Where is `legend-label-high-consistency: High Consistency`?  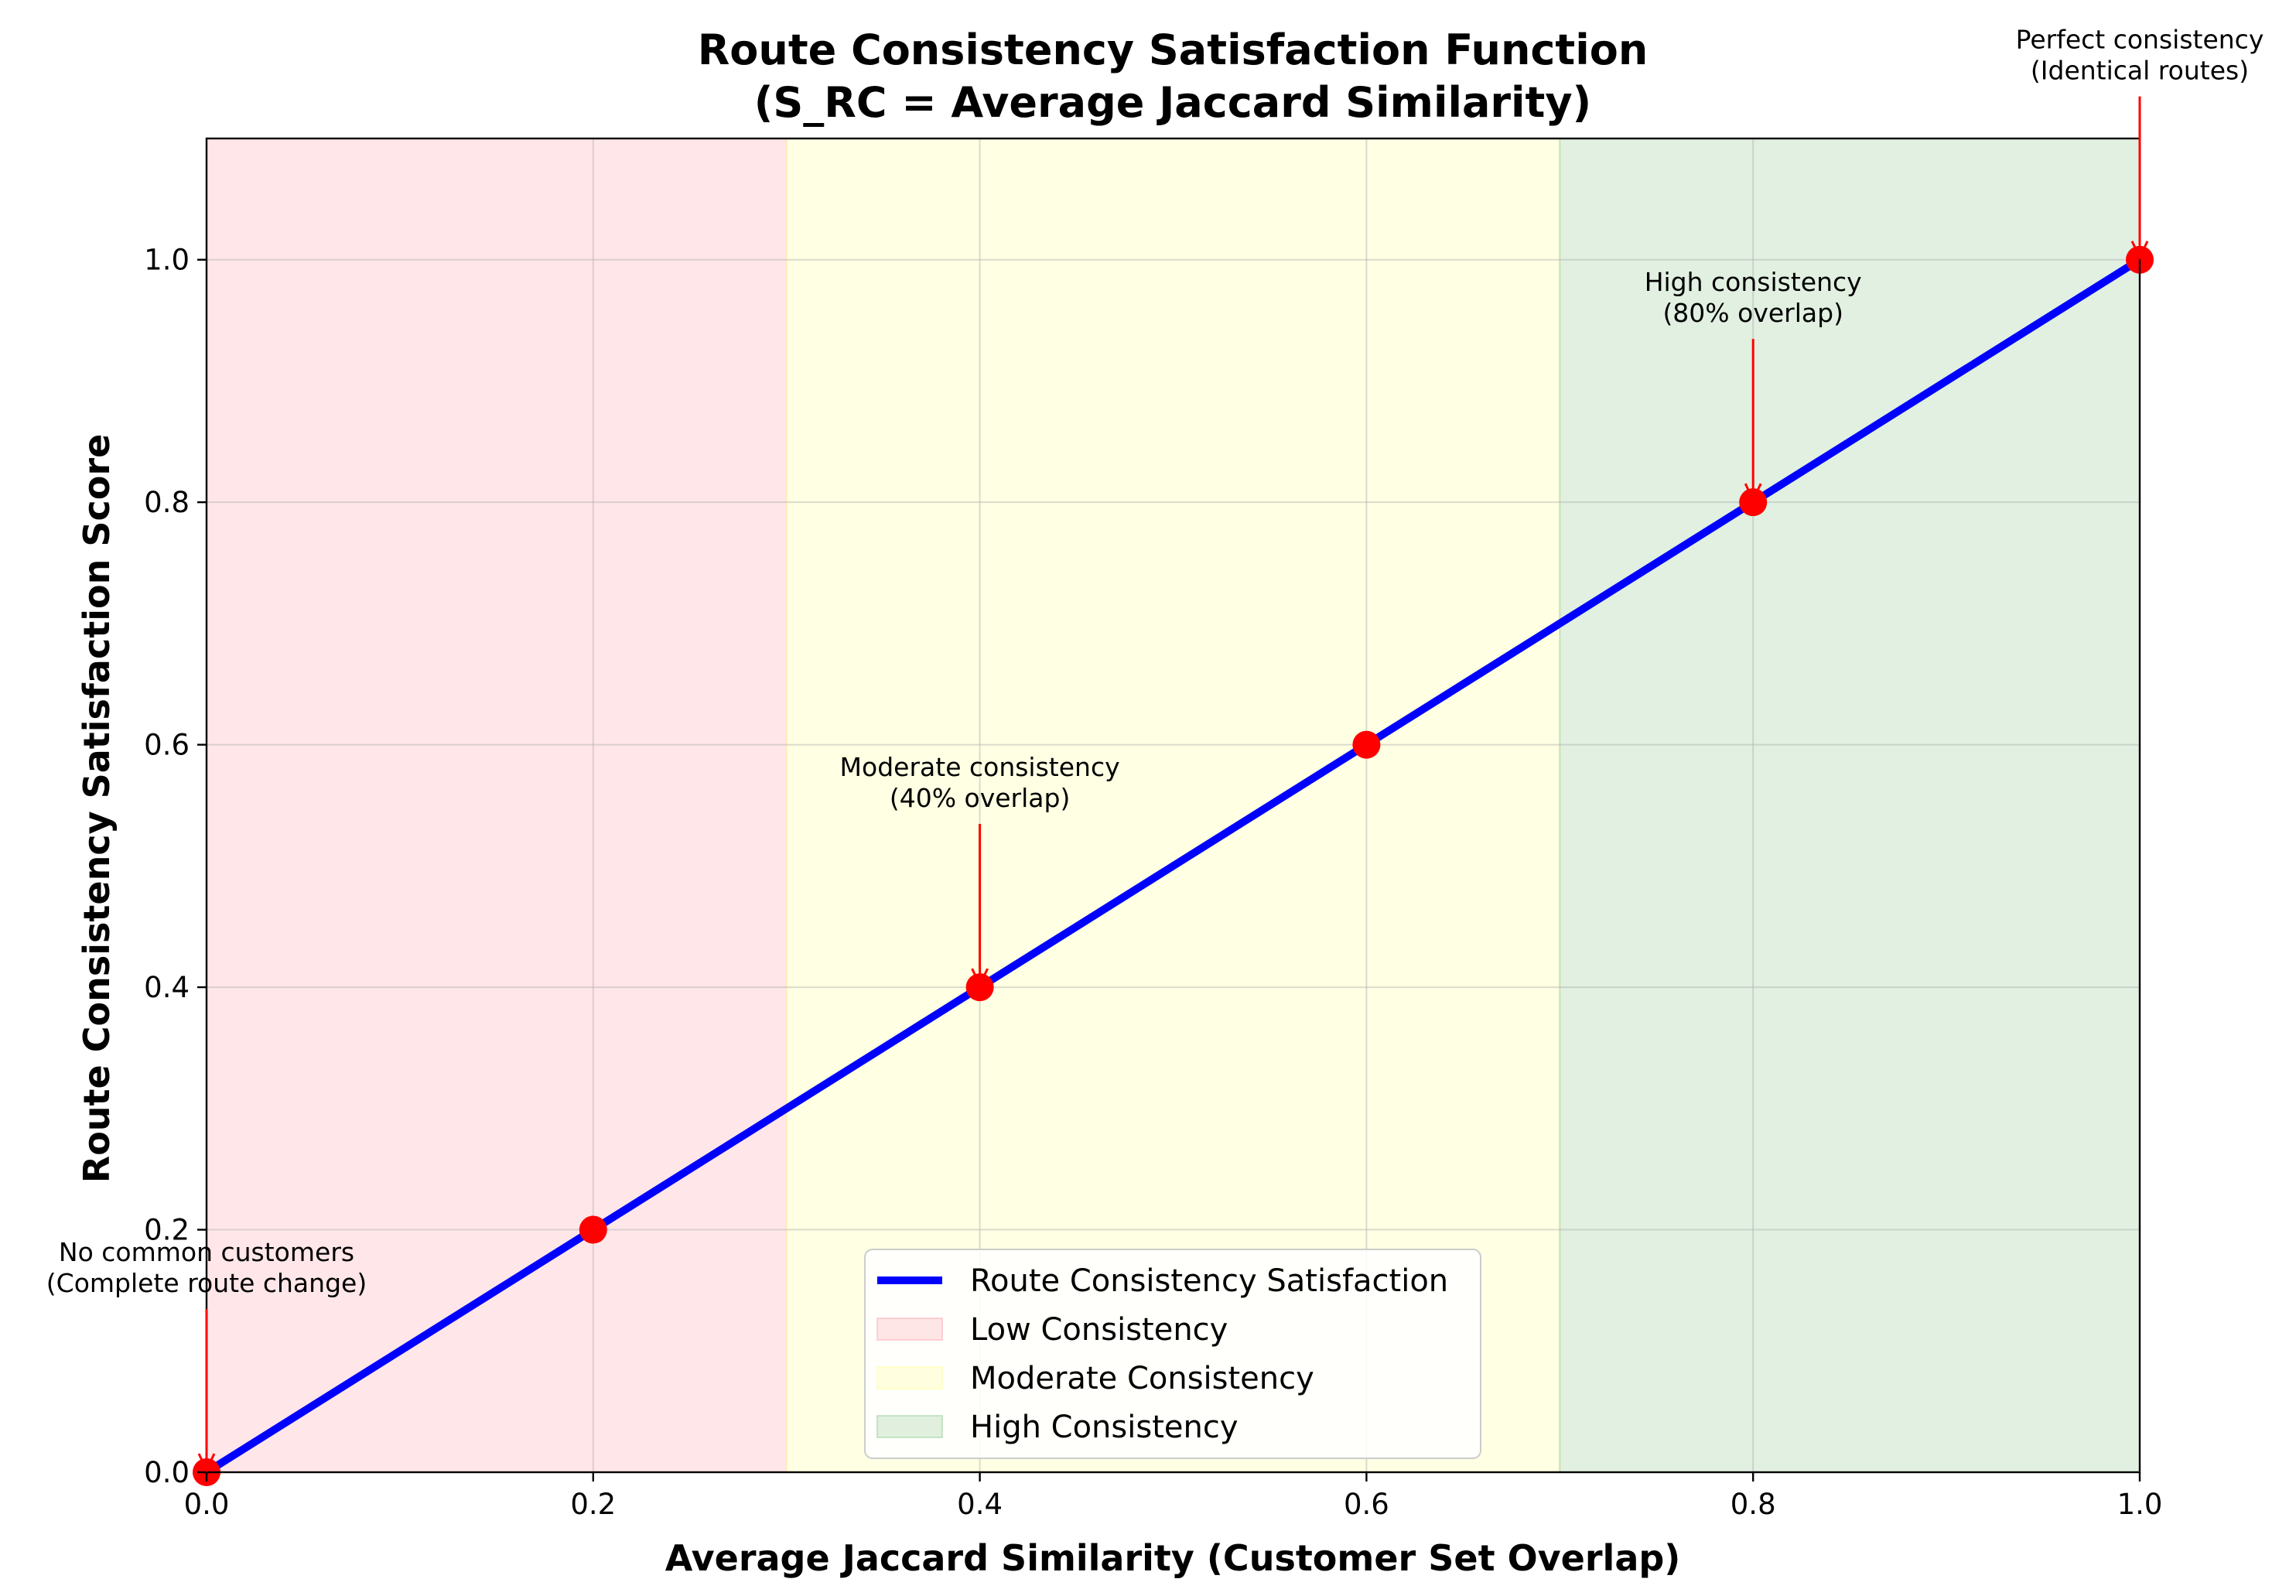 legend-label-high-consistency: High Consistency is located at coordinates (1104, 1427).